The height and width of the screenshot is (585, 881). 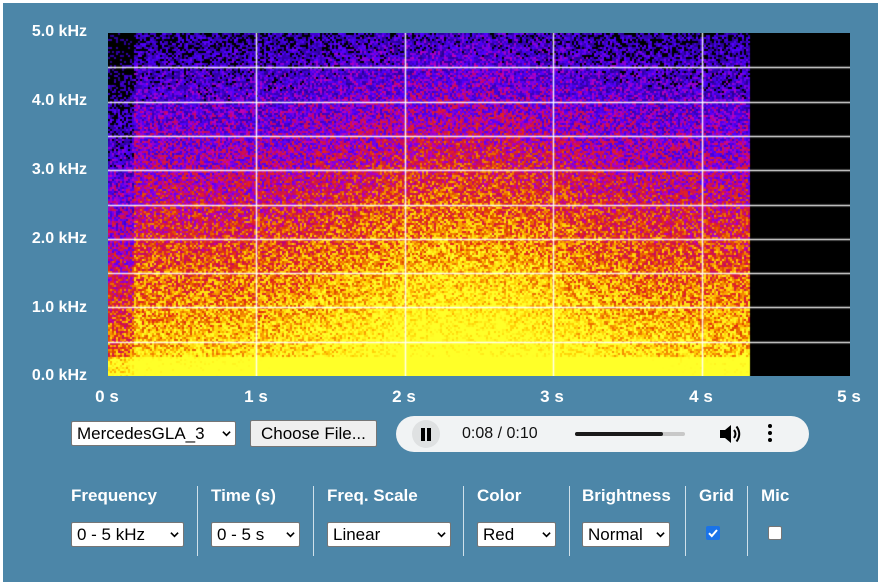 What do you see at coordinates (45, 170) in the screenshot?
I see `y-axis-label-3k: 3.0 kHz` at bounding box center [45, 170].